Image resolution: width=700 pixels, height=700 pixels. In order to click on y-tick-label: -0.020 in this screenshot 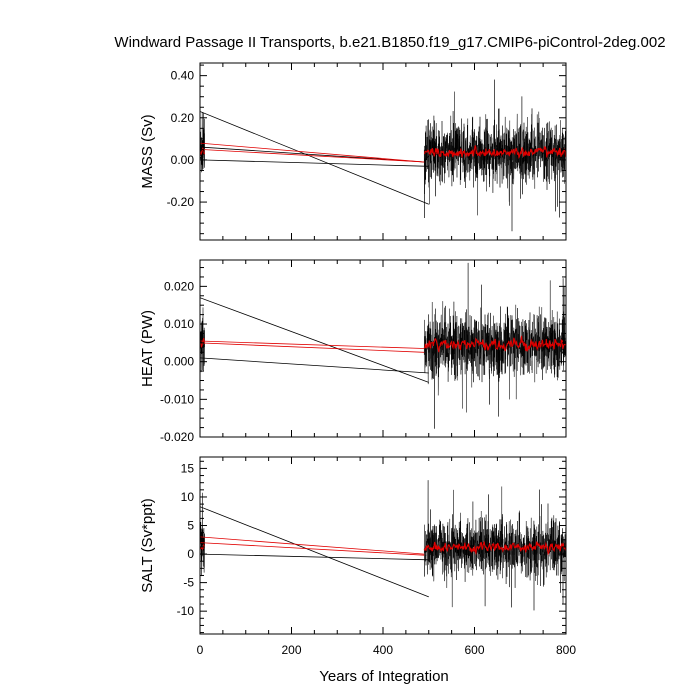, I will do `click(177, 437)`.